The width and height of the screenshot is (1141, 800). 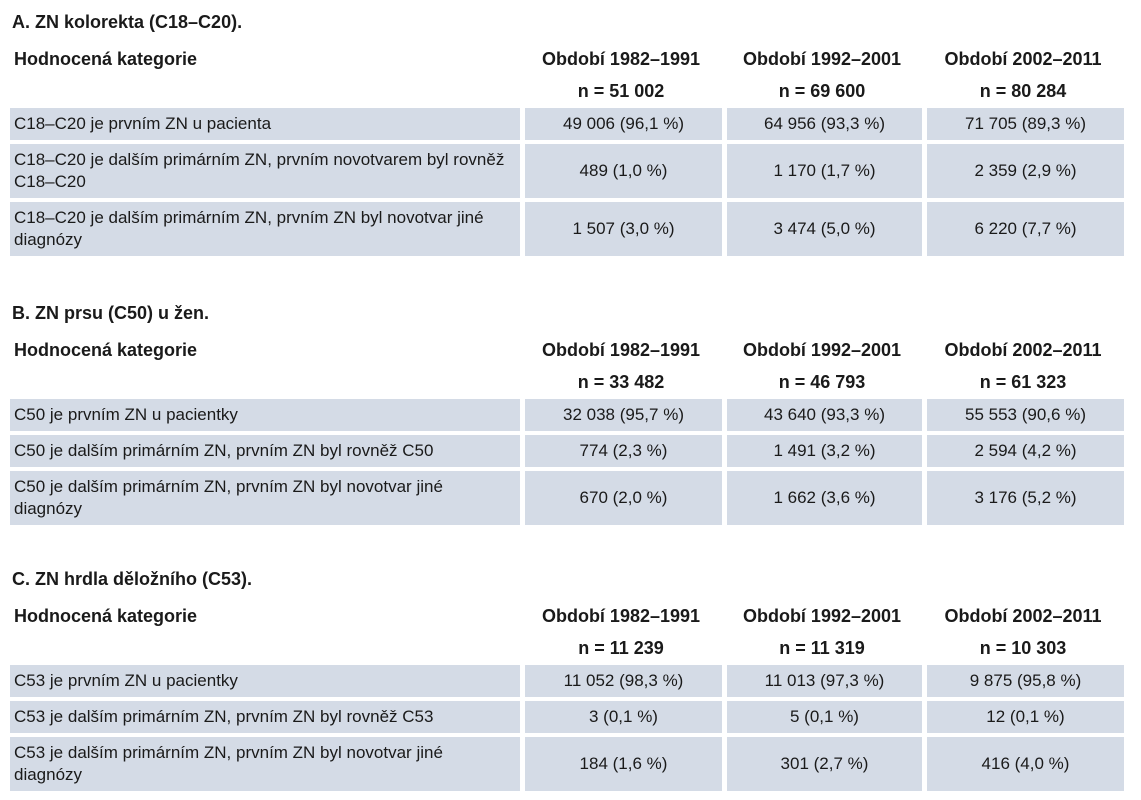 I want to click on cell-value: 55 553 (90,6 %), so click(x=1023, y=415).